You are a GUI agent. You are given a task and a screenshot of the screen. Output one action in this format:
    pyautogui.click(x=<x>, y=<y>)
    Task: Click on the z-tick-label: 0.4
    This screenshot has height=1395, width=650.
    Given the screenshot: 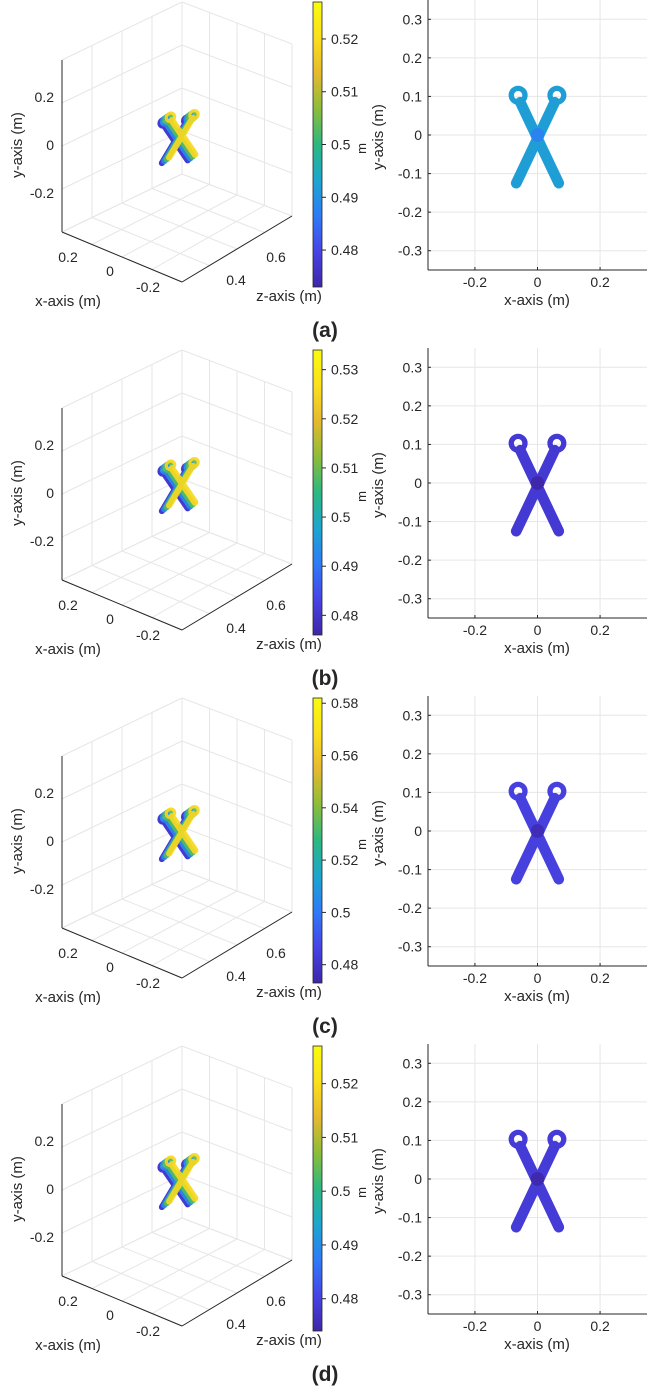 What is the action you would take?
    pyautogui.click(x=236, y=280)
    